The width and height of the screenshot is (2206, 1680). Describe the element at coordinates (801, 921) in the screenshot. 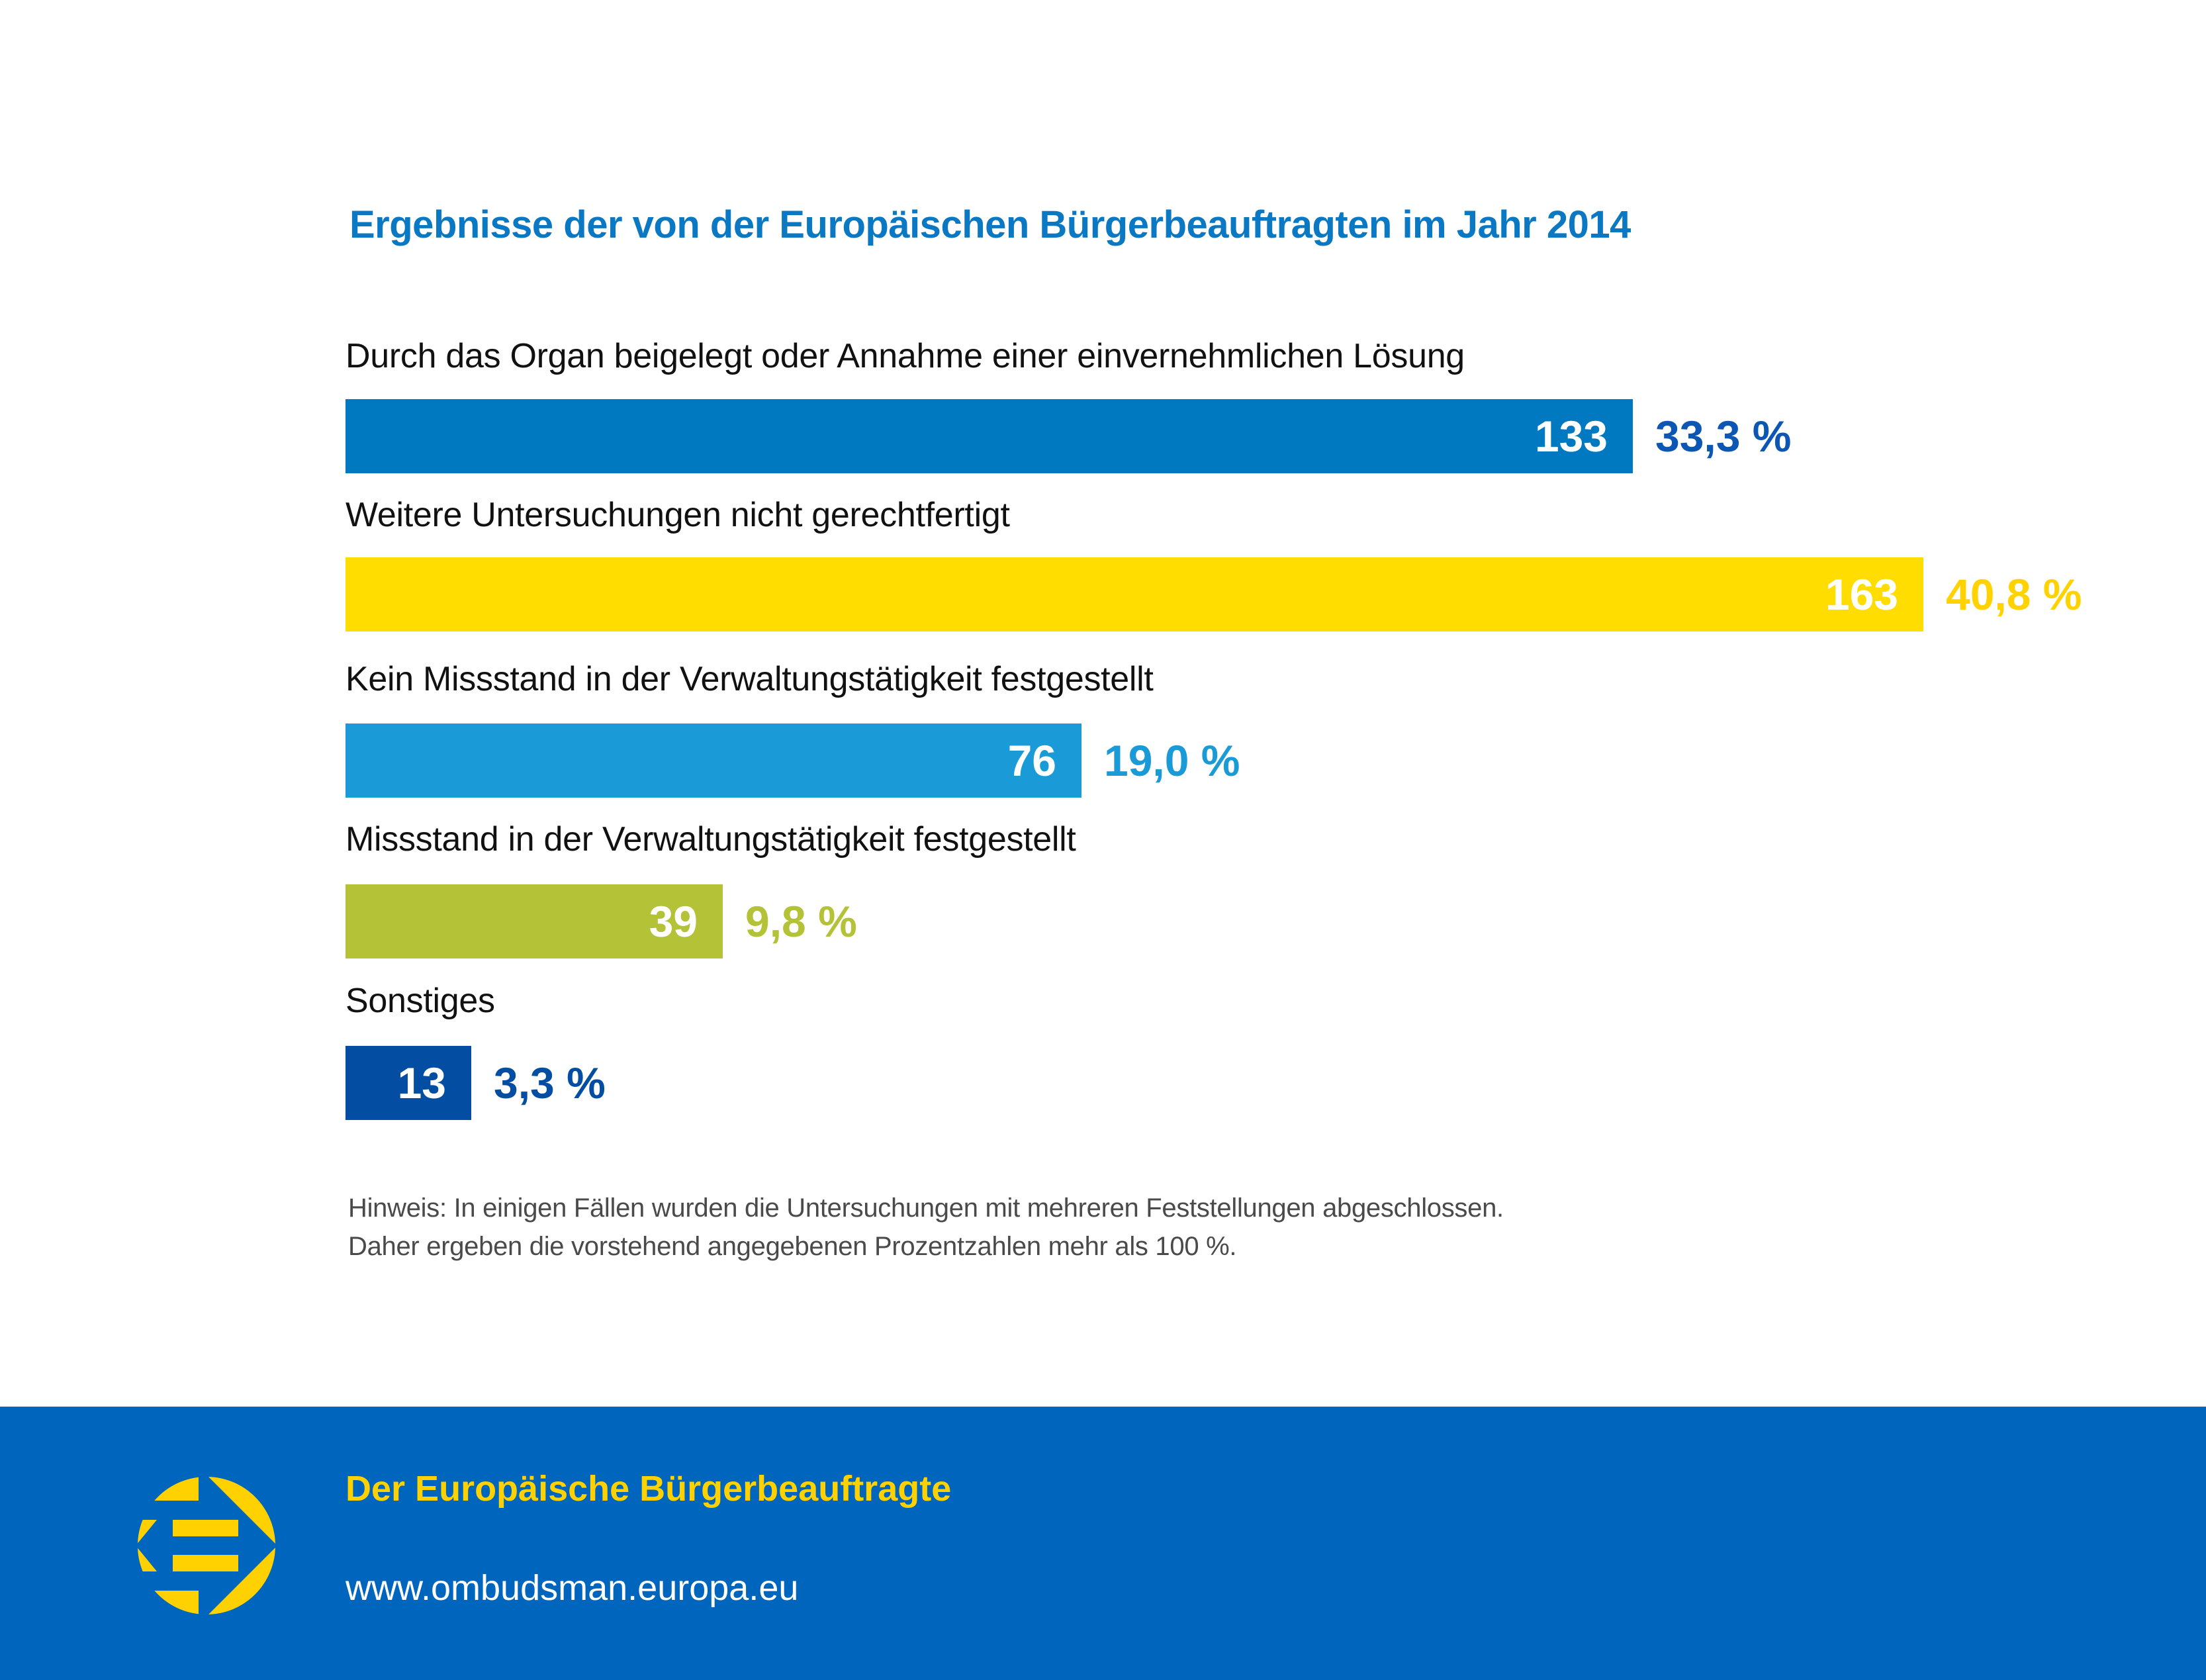

I see `percent-label: 9,8 %` at that location.